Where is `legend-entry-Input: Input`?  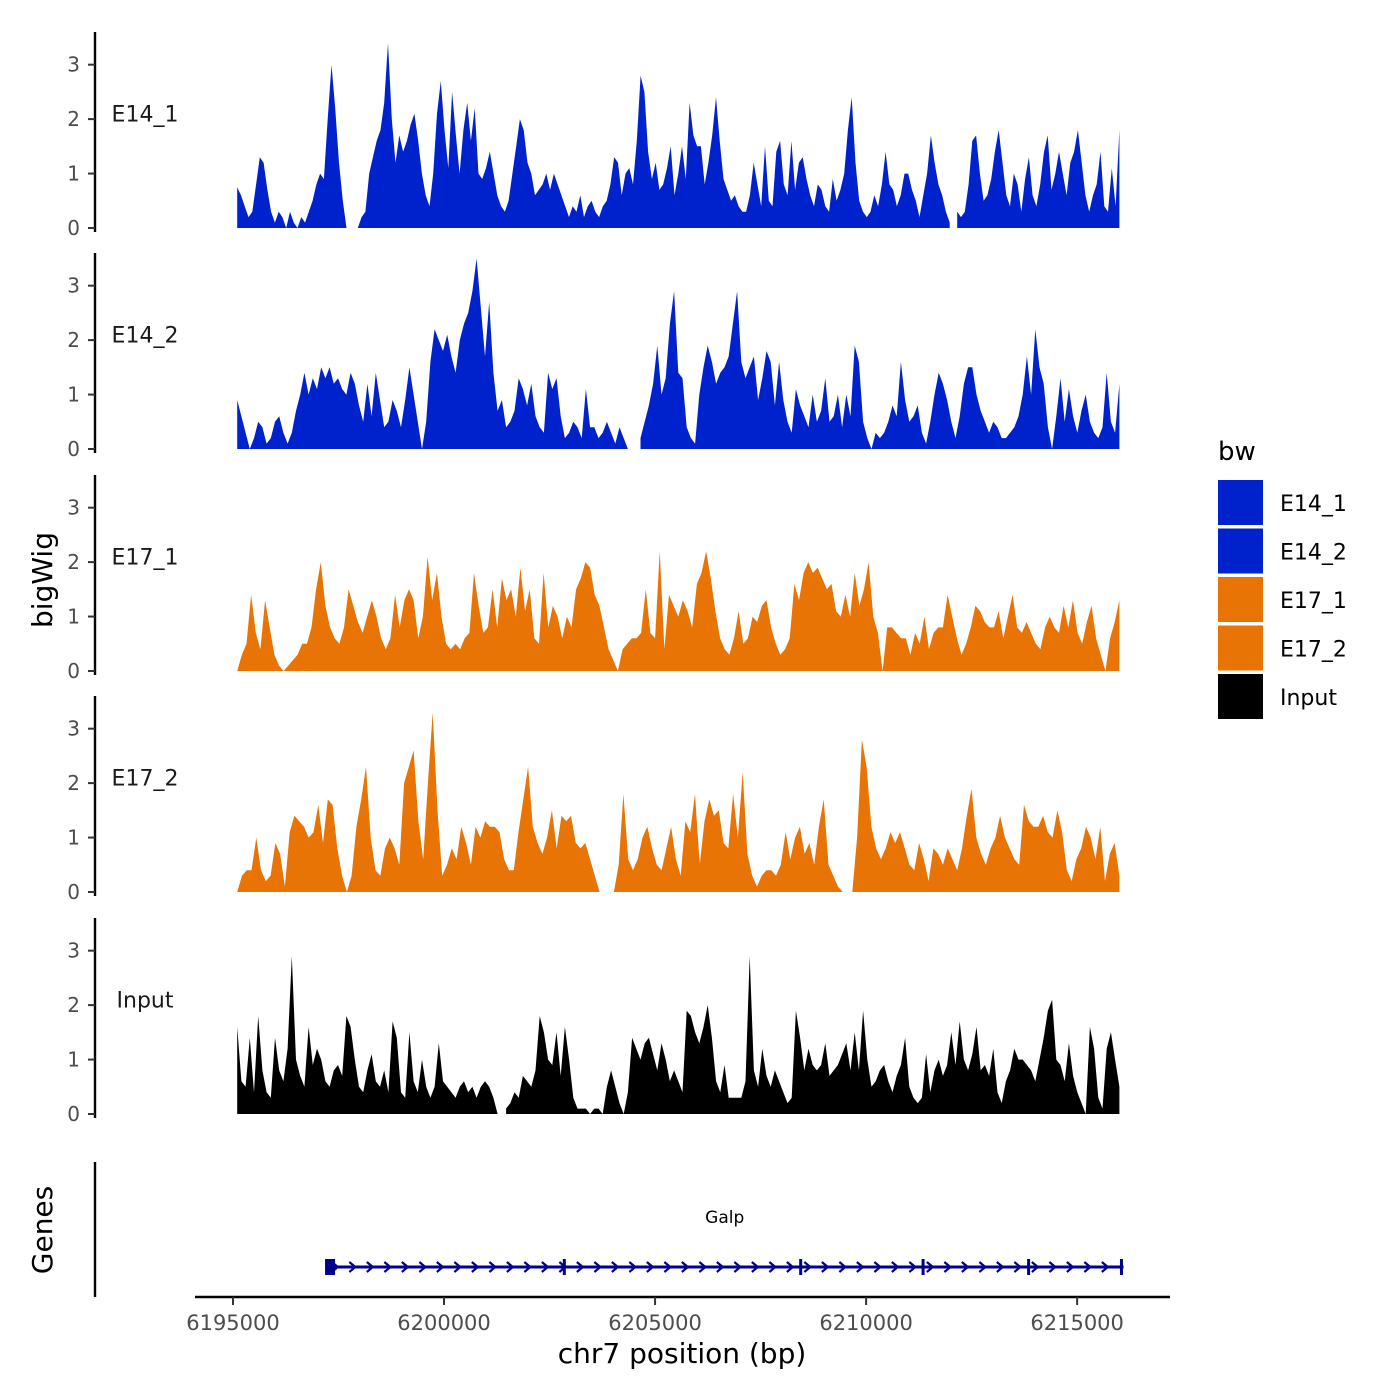
legend-entry-Input: Input is located at coordinates (1277, 696).